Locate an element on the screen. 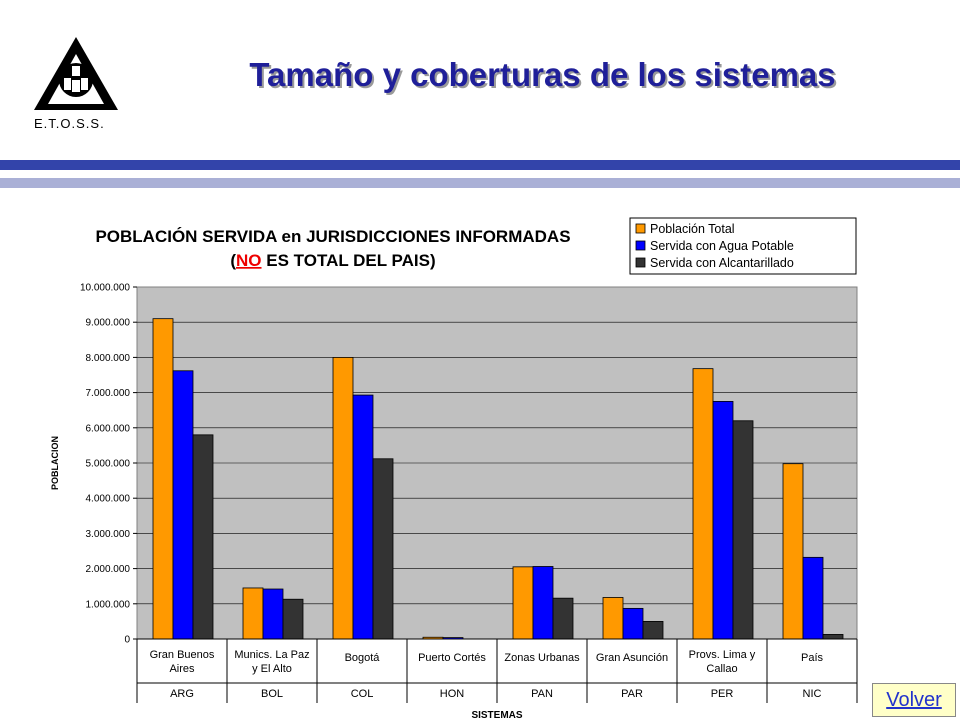  x-country-label: PAN is located at coordinates (542, 694).